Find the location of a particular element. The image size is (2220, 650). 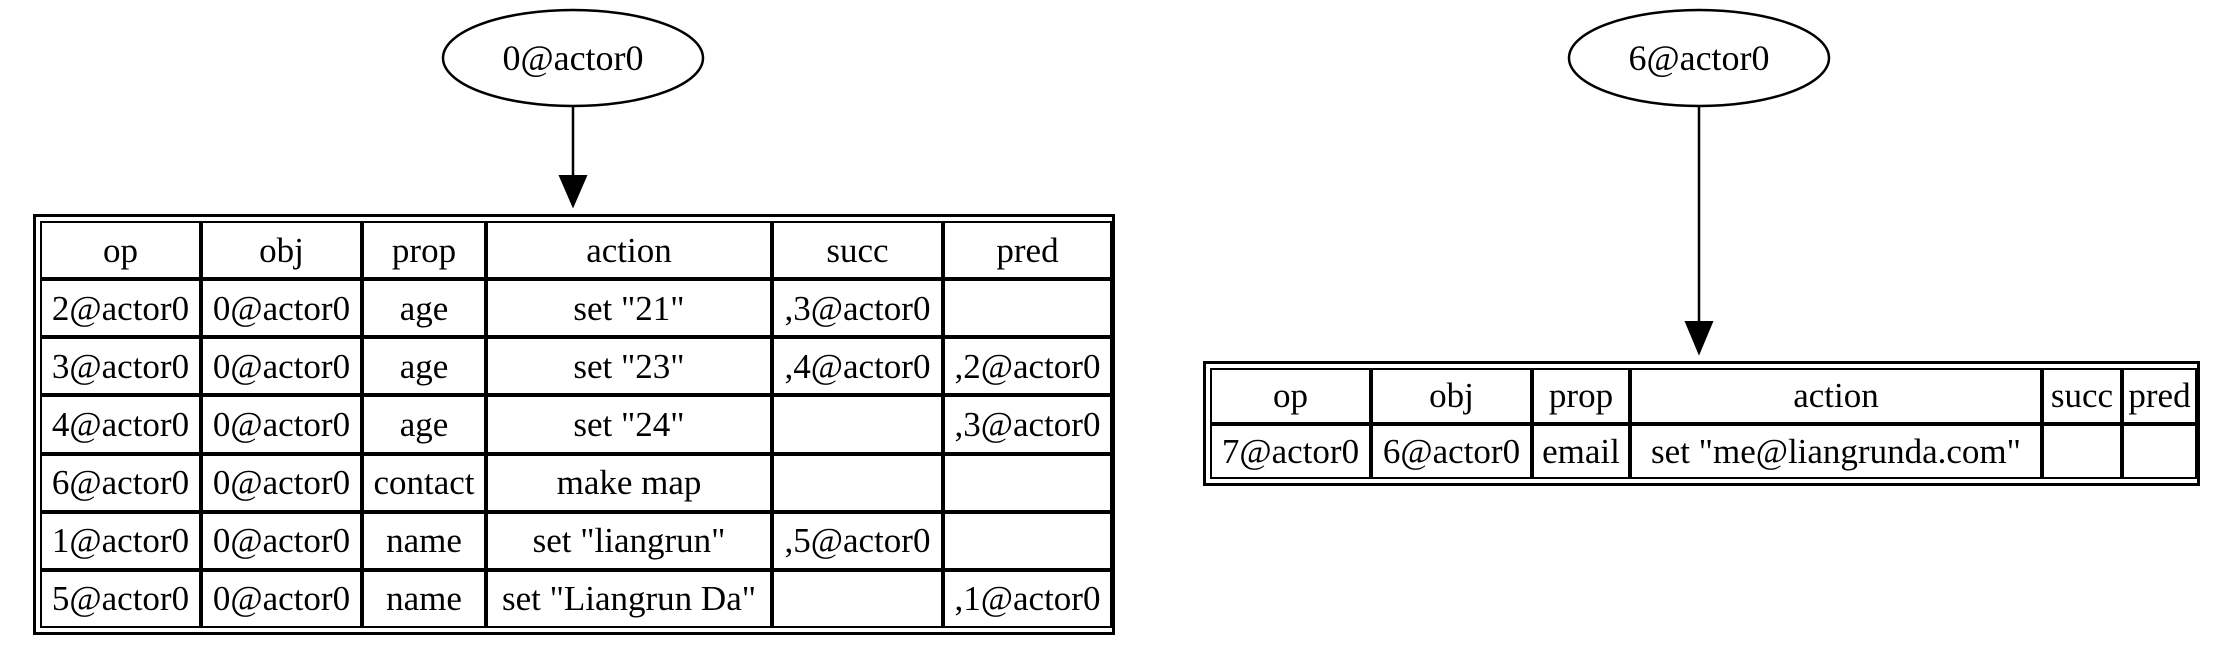

table-cell-succ: ,3@actor0 is located at coordinates (857, 308).